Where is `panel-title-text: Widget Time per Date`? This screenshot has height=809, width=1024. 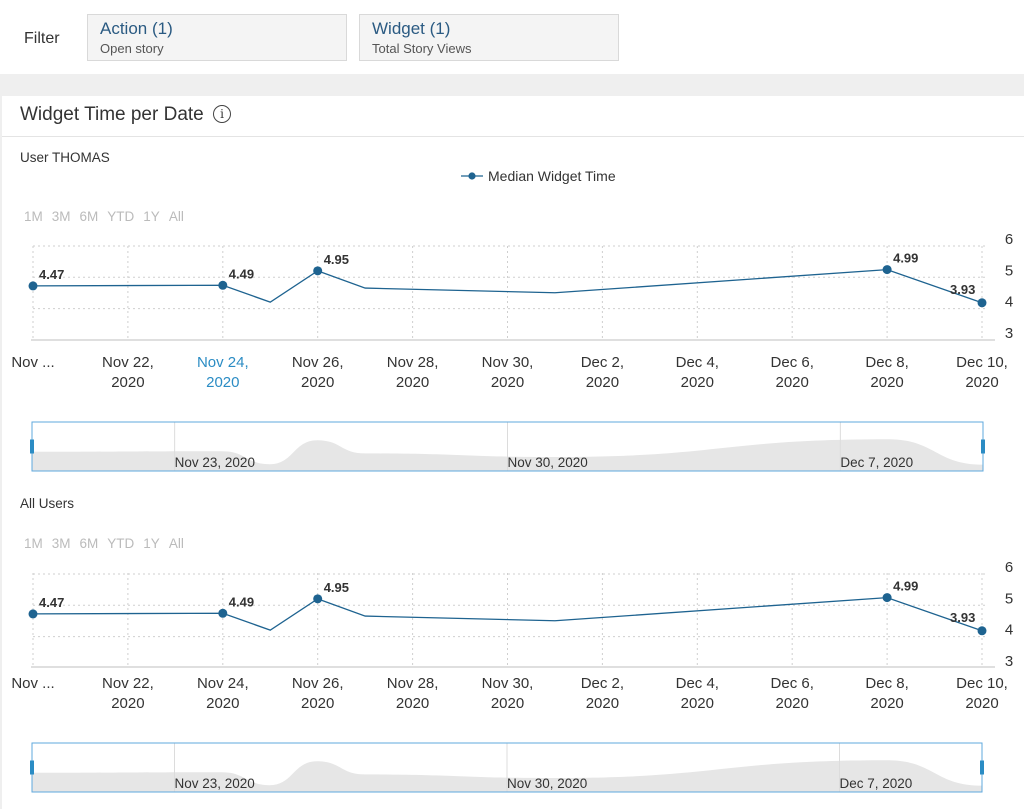 panel-title-text: Widget Time per Date is located at coordinates (112, 114).